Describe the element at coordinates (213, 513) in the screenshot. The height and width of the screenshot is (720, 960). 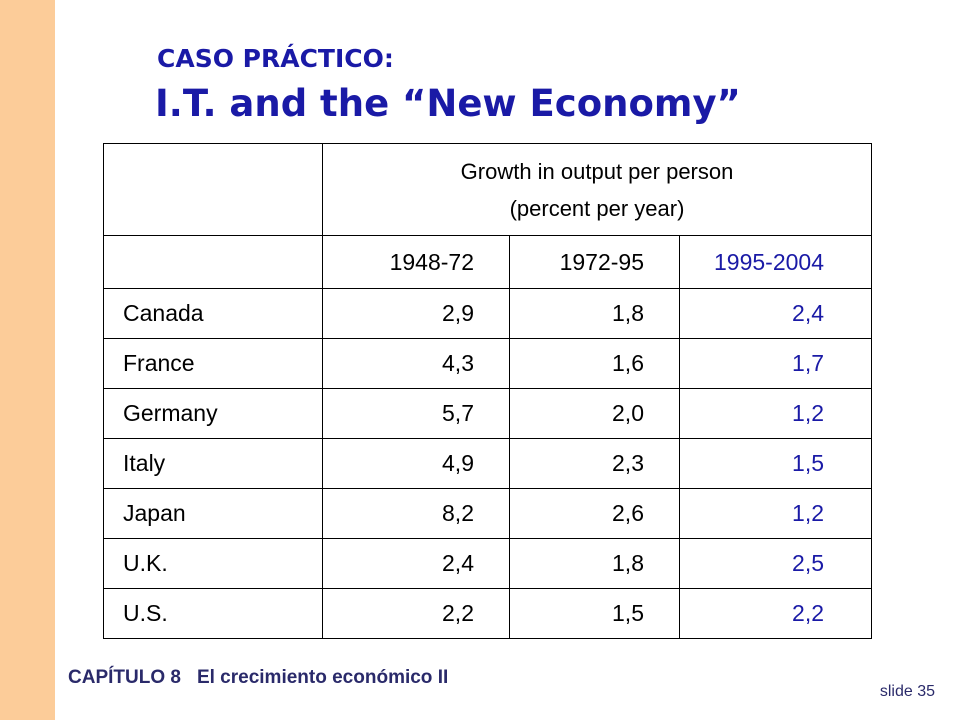
I see `country-cell: Japan` at that location.